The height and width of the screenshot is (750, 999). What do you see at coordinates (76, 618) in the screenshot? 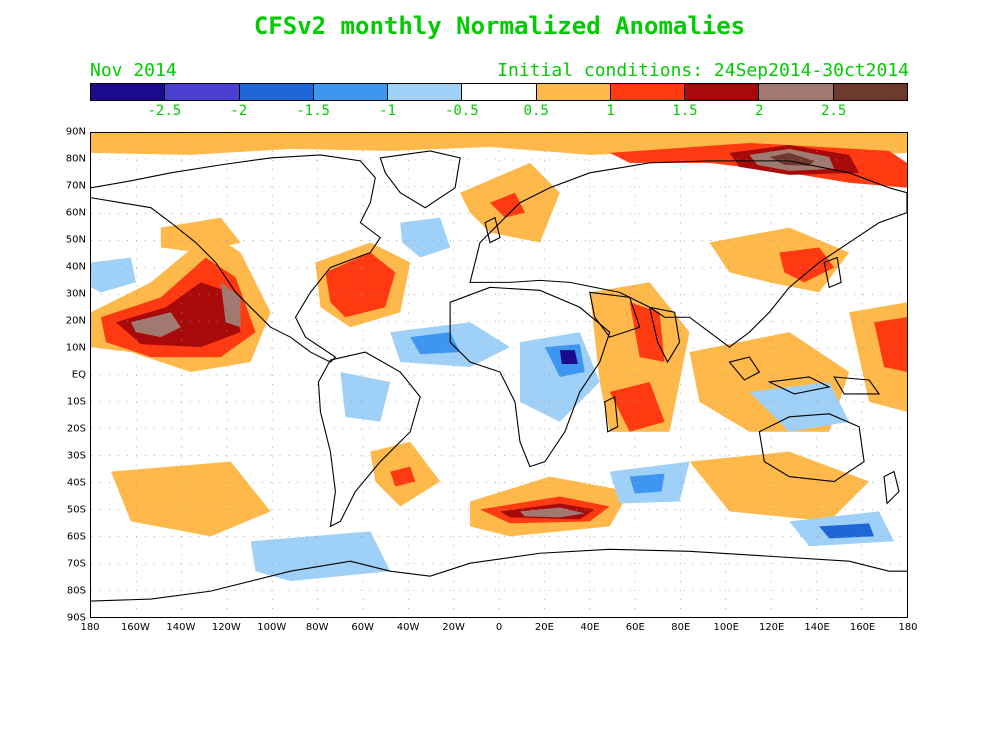
I see `latitude-label: 90S` at bounding box center [76, 618].